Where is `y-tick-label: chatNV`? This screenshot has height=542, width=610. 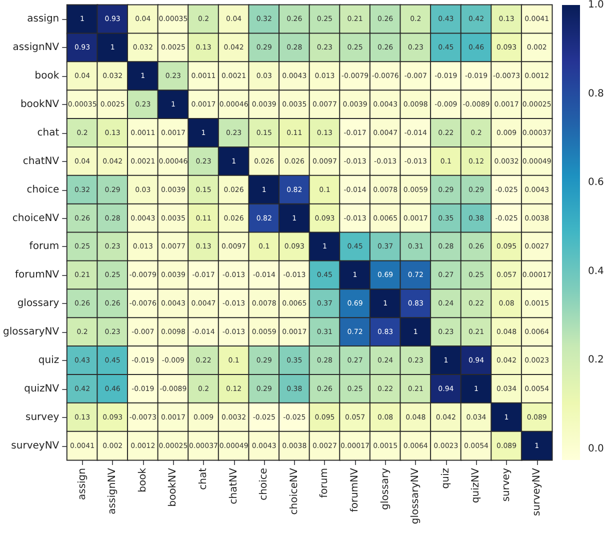 y-tick-label: chatNV is located at coordinates (41, 161).